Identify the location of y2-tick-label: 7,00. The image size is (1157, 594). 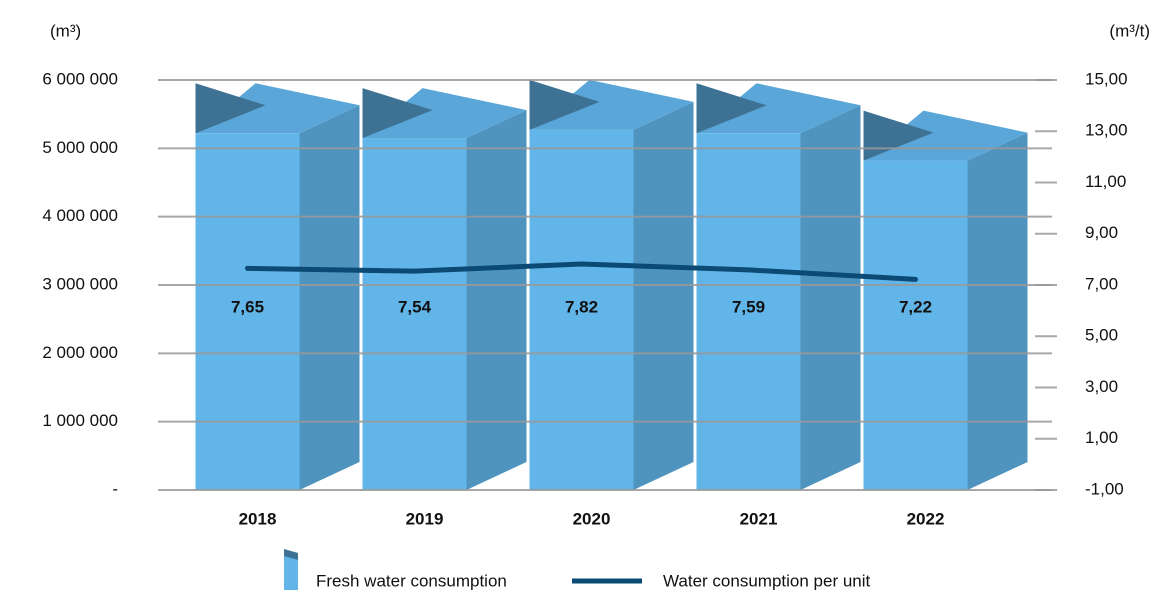
(1101, 283).